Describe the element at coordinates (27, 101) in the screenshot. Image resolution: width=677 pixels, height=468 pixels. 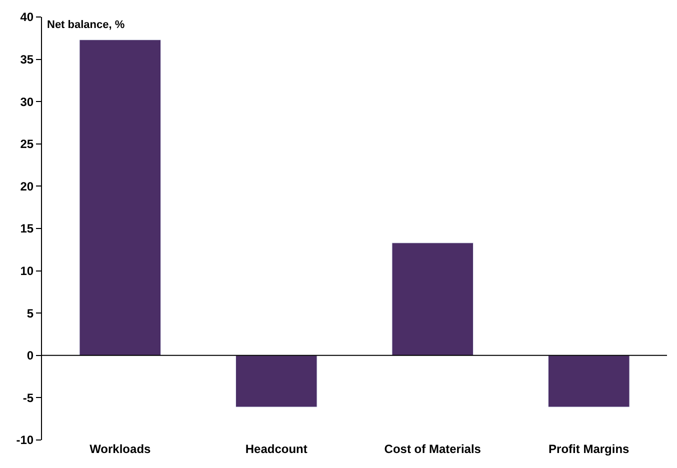
I see `y-tick-label: 30` at that location.